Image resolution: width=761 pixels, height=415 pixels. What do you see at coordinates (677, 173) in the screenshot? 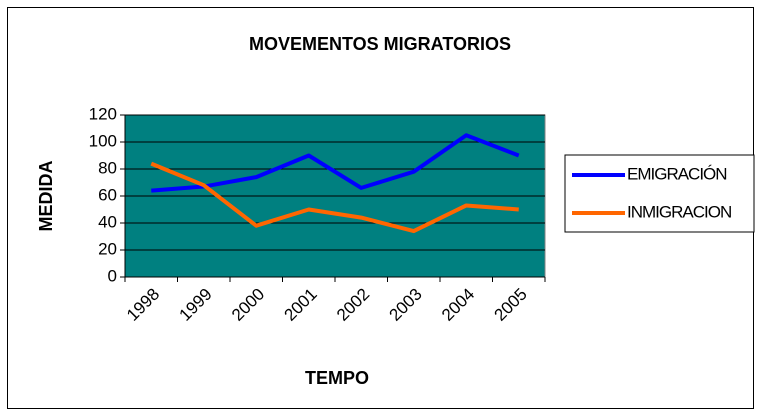
I see `legend-label: EMIGRACIÓN` at bounding box center [677, 173].